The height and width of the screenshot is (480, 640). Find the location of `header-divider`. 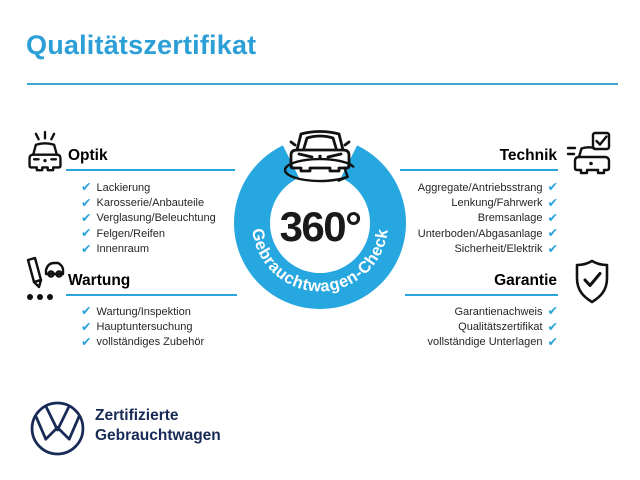

header-divider is located at coordinates (322, 84).